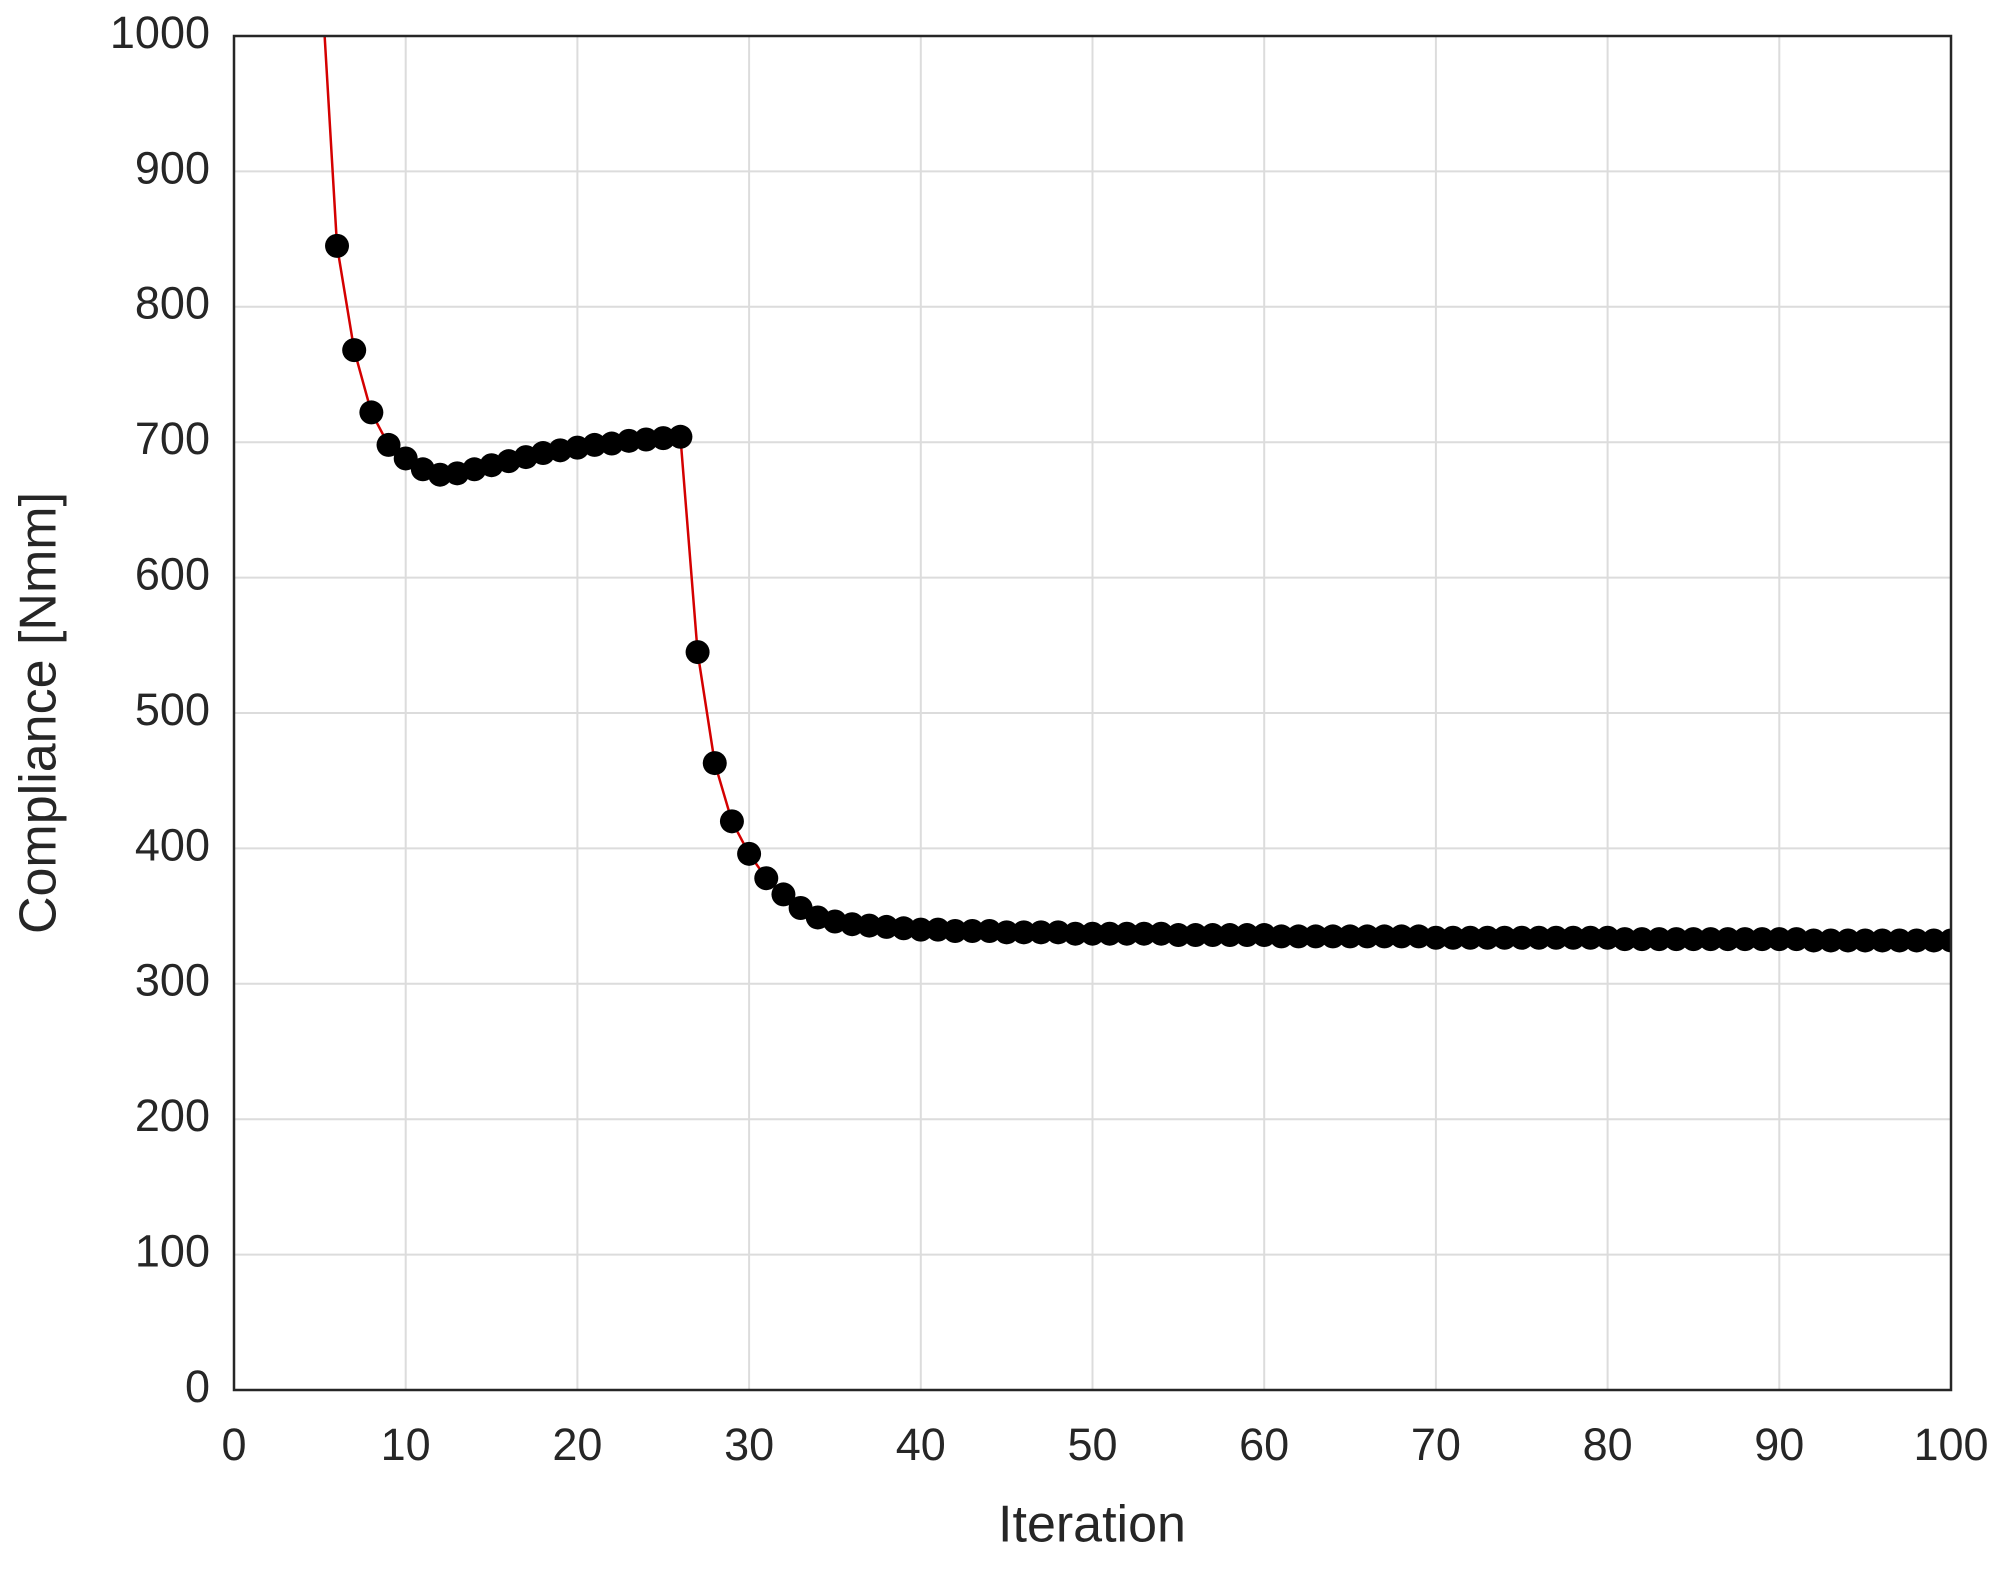  What do you see at coordinates (1779, 1444) in the screenshot?
I see `x-tick-label: 90` at bounding box center [1779, 1444].